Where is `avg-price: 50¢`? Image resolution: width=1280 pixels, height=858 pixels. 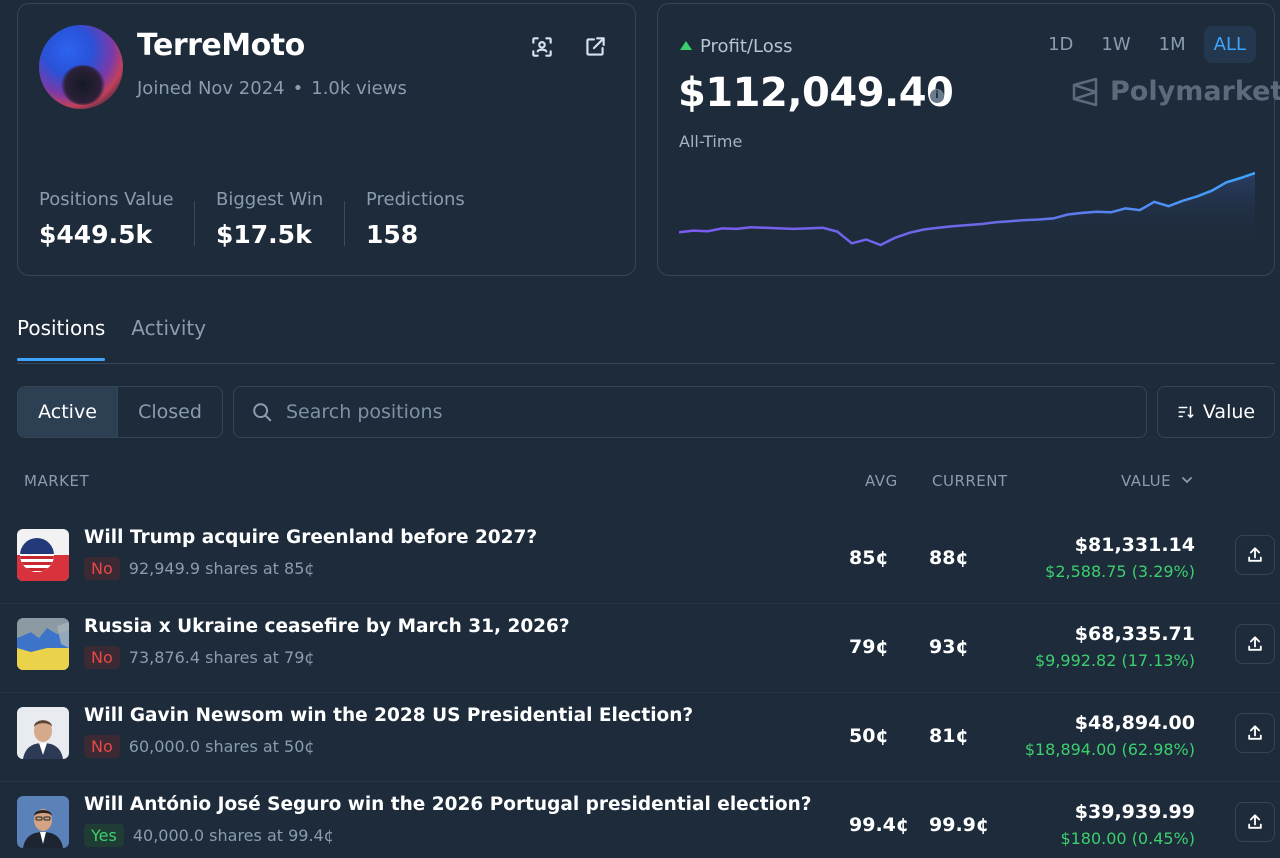 avg-price: 50¢ is located at coordinates (869, 736).